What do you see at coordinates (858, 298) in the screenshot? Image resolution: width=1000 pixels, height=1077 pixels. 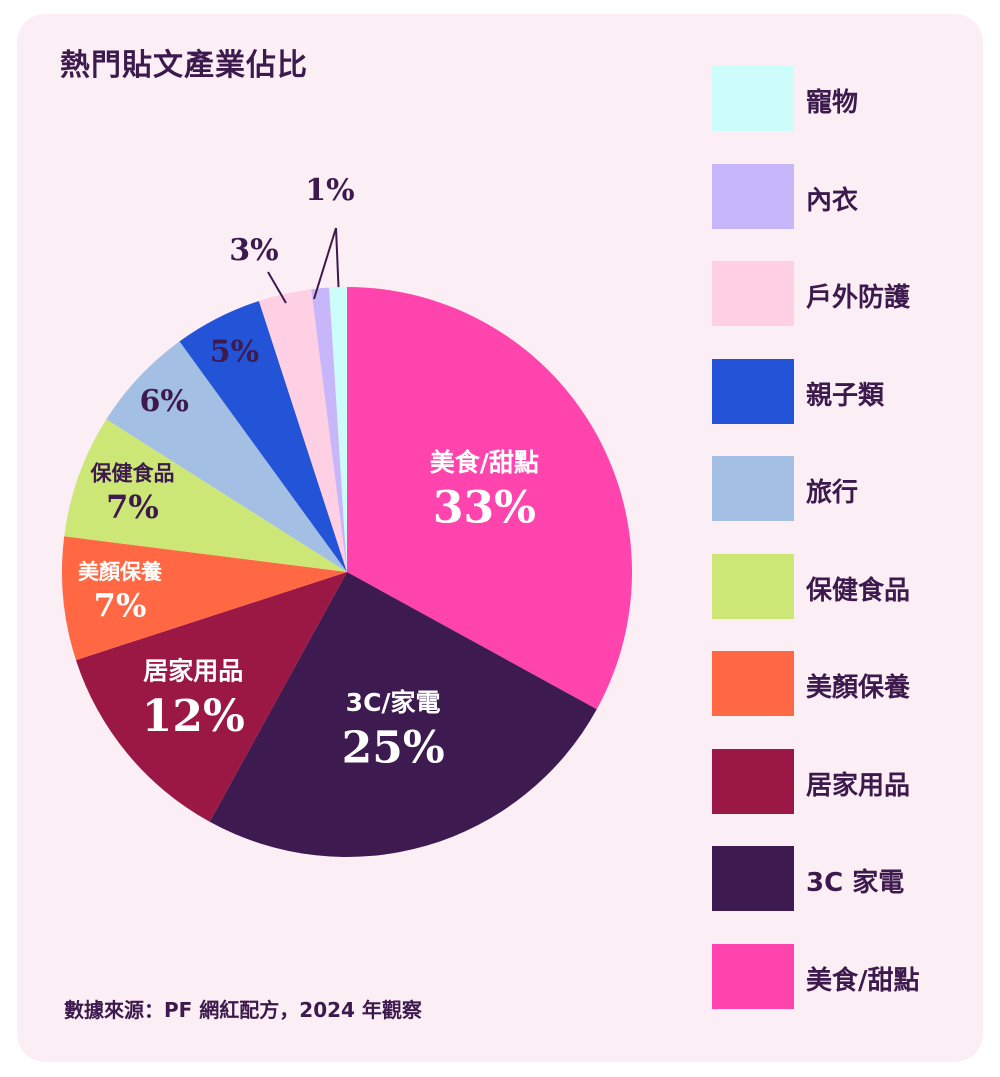 I see `legend-label: 戶外防護` at bounding box center [858, 298].